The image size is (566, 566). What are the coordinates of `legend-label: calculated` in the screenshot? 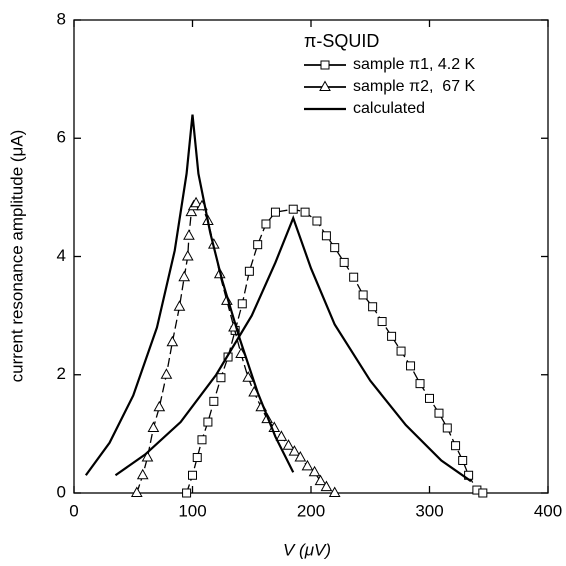 It's located at (389, 108).